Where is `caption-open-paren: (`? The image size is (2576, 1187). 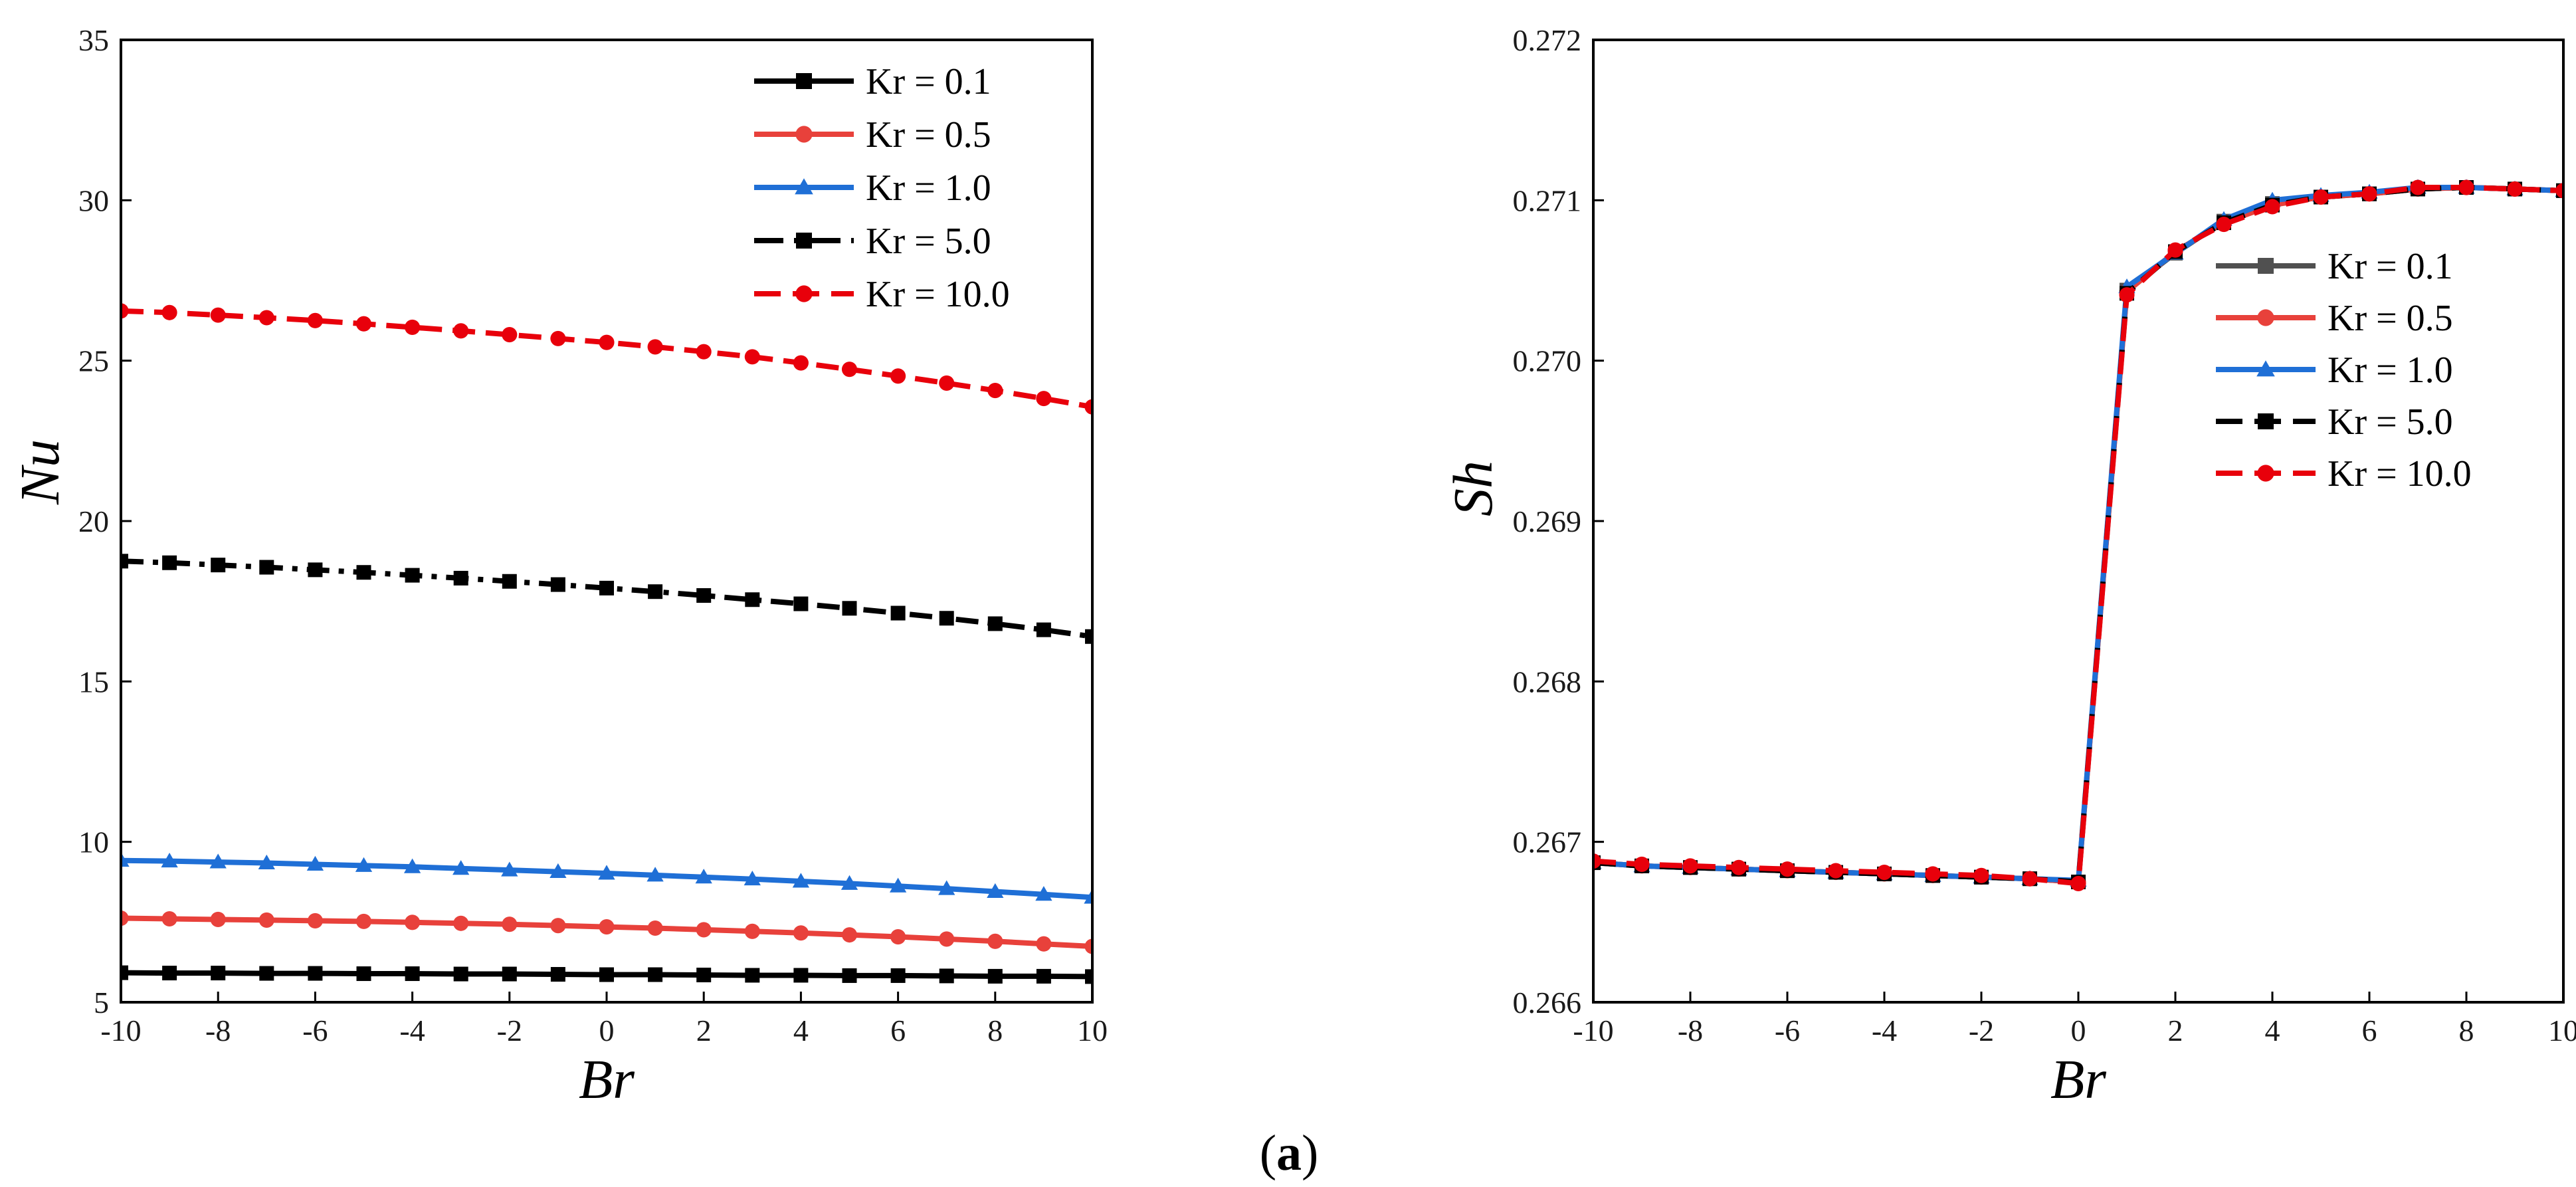
caption-open-paren: ( is located at coordinates (1268, 1153).